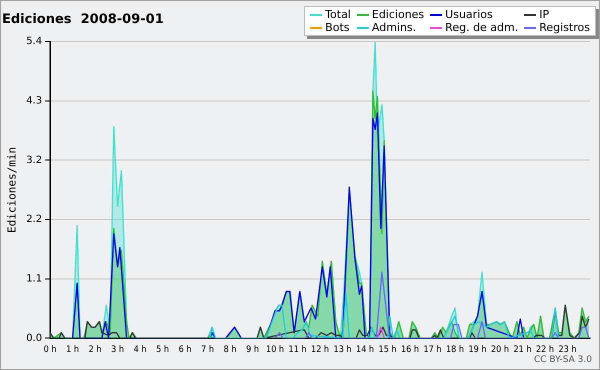 The image size is (600, 370). I want to click on chart-title: Ediciones 2008-09-01, so click(83, 20).